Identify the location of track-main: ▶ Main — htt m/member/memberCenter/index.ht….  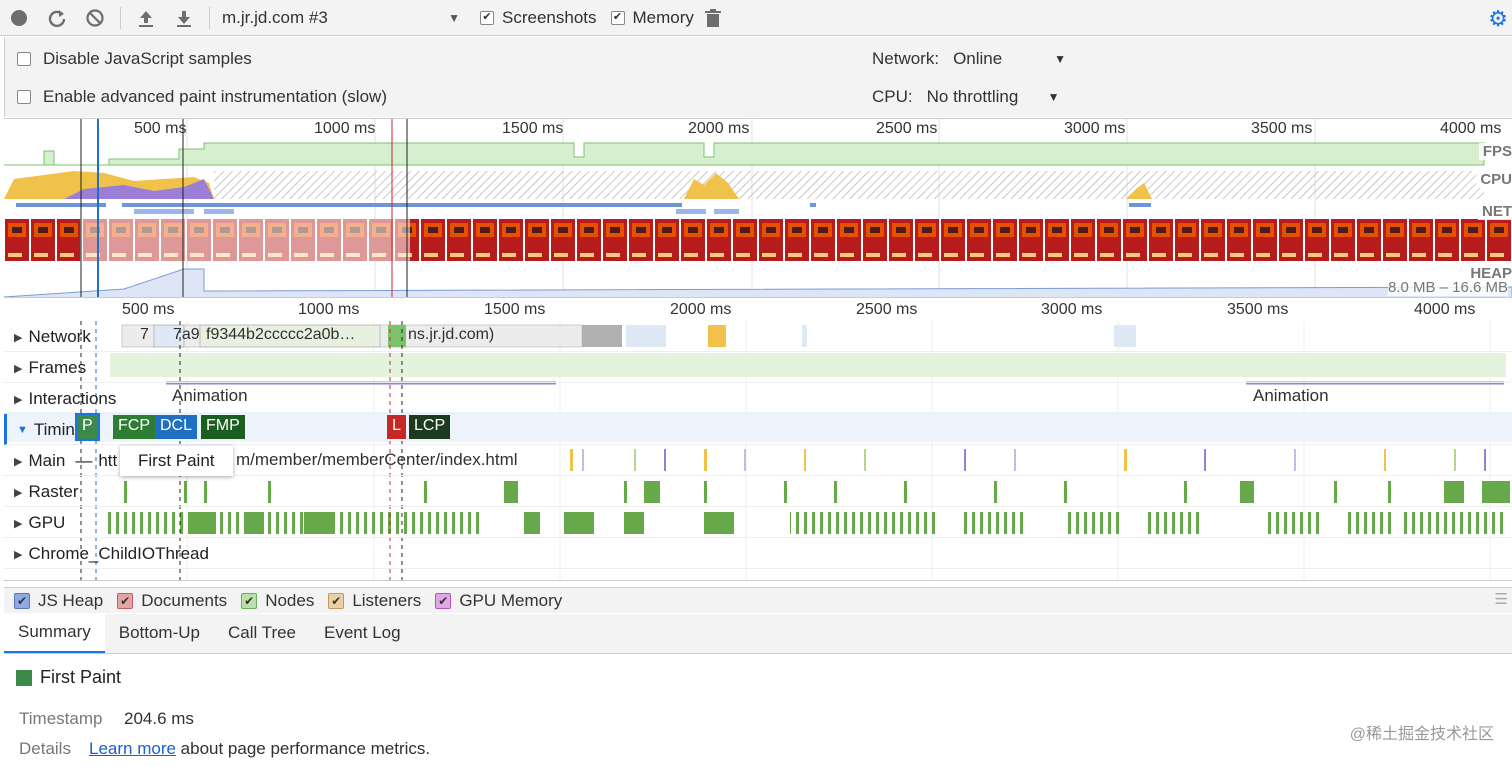
(758, 460).